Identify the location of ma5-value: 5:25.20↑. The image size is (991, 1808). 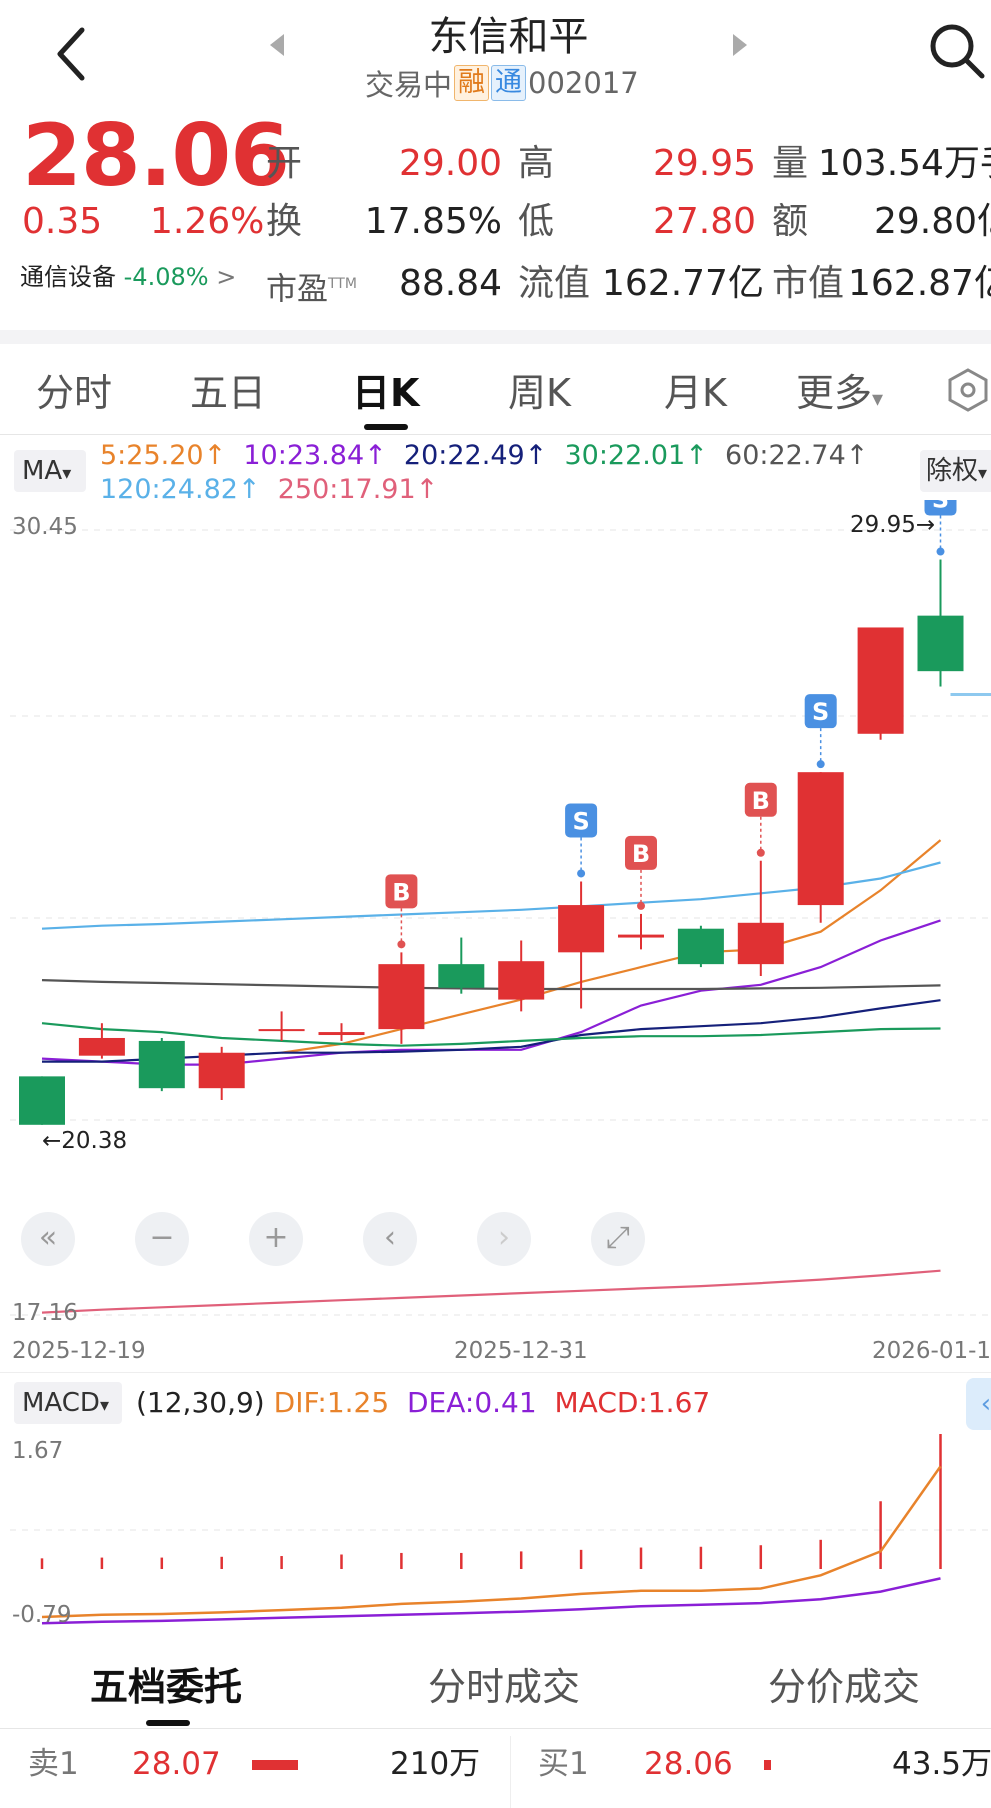
(163, 455).